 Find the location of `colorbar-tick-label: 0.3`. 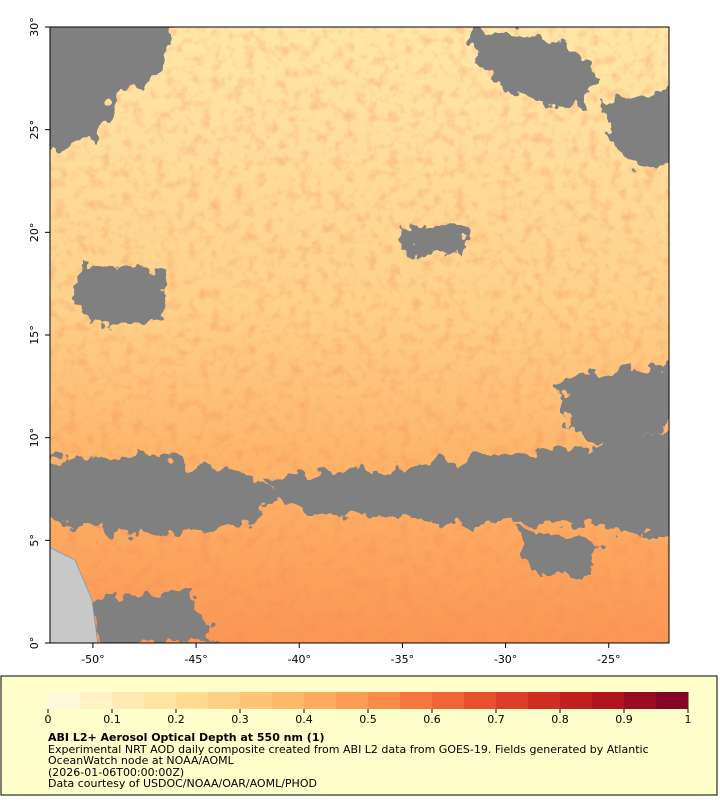

colorbar-tick-label: 0.3 is located at coordinates (240, 719).